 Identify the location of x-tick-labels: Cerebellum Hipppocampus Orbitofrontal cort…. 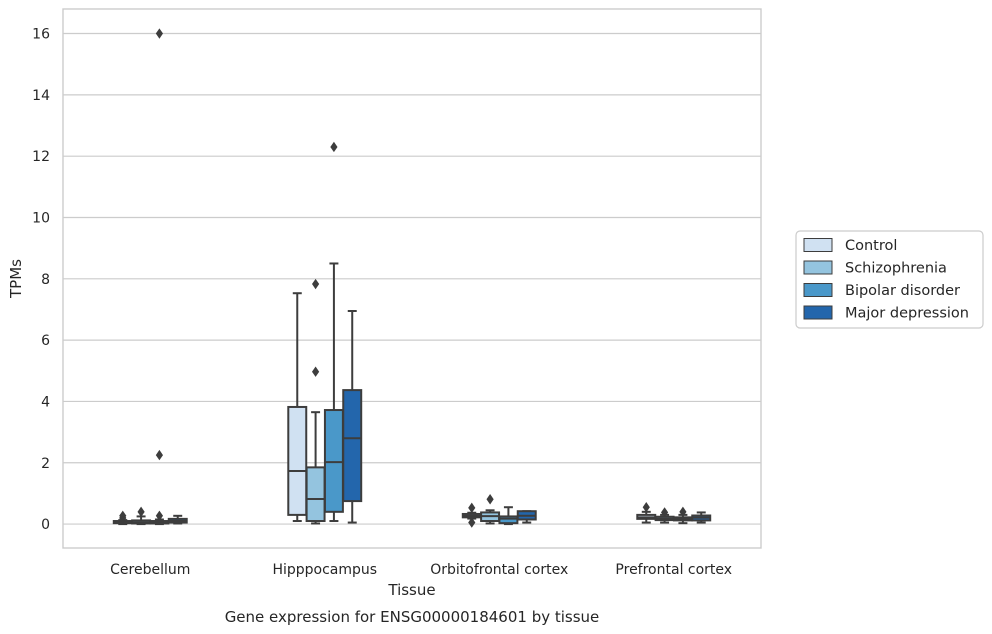
(421, 570).